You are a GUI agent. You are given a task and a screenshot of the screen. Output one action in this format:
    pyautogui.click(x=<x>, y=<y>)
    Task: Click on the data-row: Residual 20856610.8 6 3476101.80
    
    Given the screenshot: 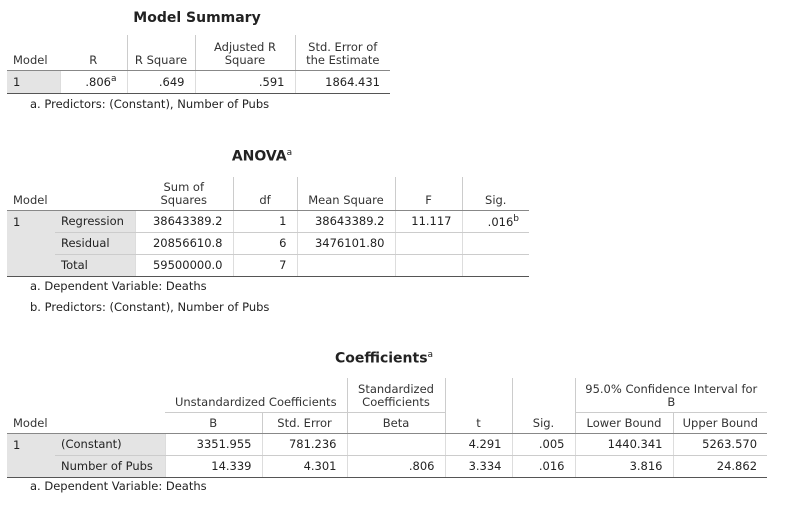 What is the action you would take?
    pyautogui.click(x=268, y=243)
    